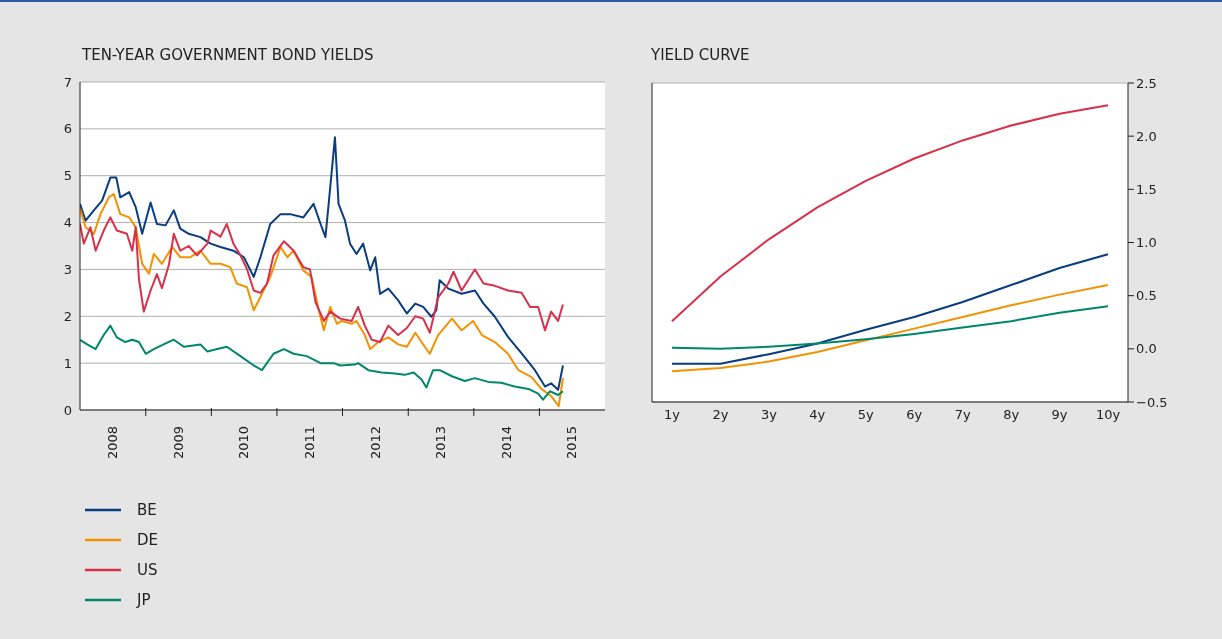 This screenshot has height=639, width=1222. What do you see at coordinates (720, 415) in the screenshot?
I see `x-tick-label: 2y` at bounding box center [720, 415].